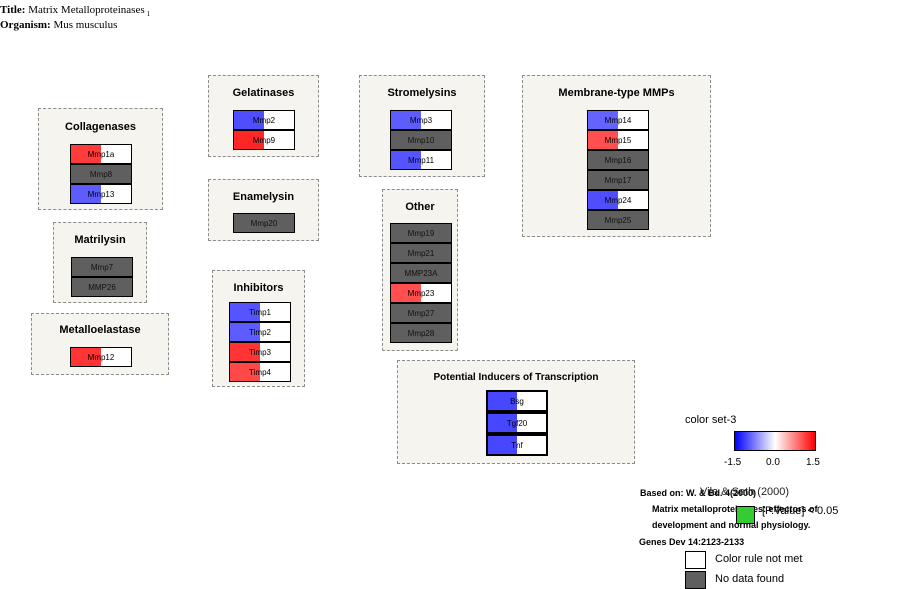  I want to click on gene-label: Mmp3, so click(421, 120).